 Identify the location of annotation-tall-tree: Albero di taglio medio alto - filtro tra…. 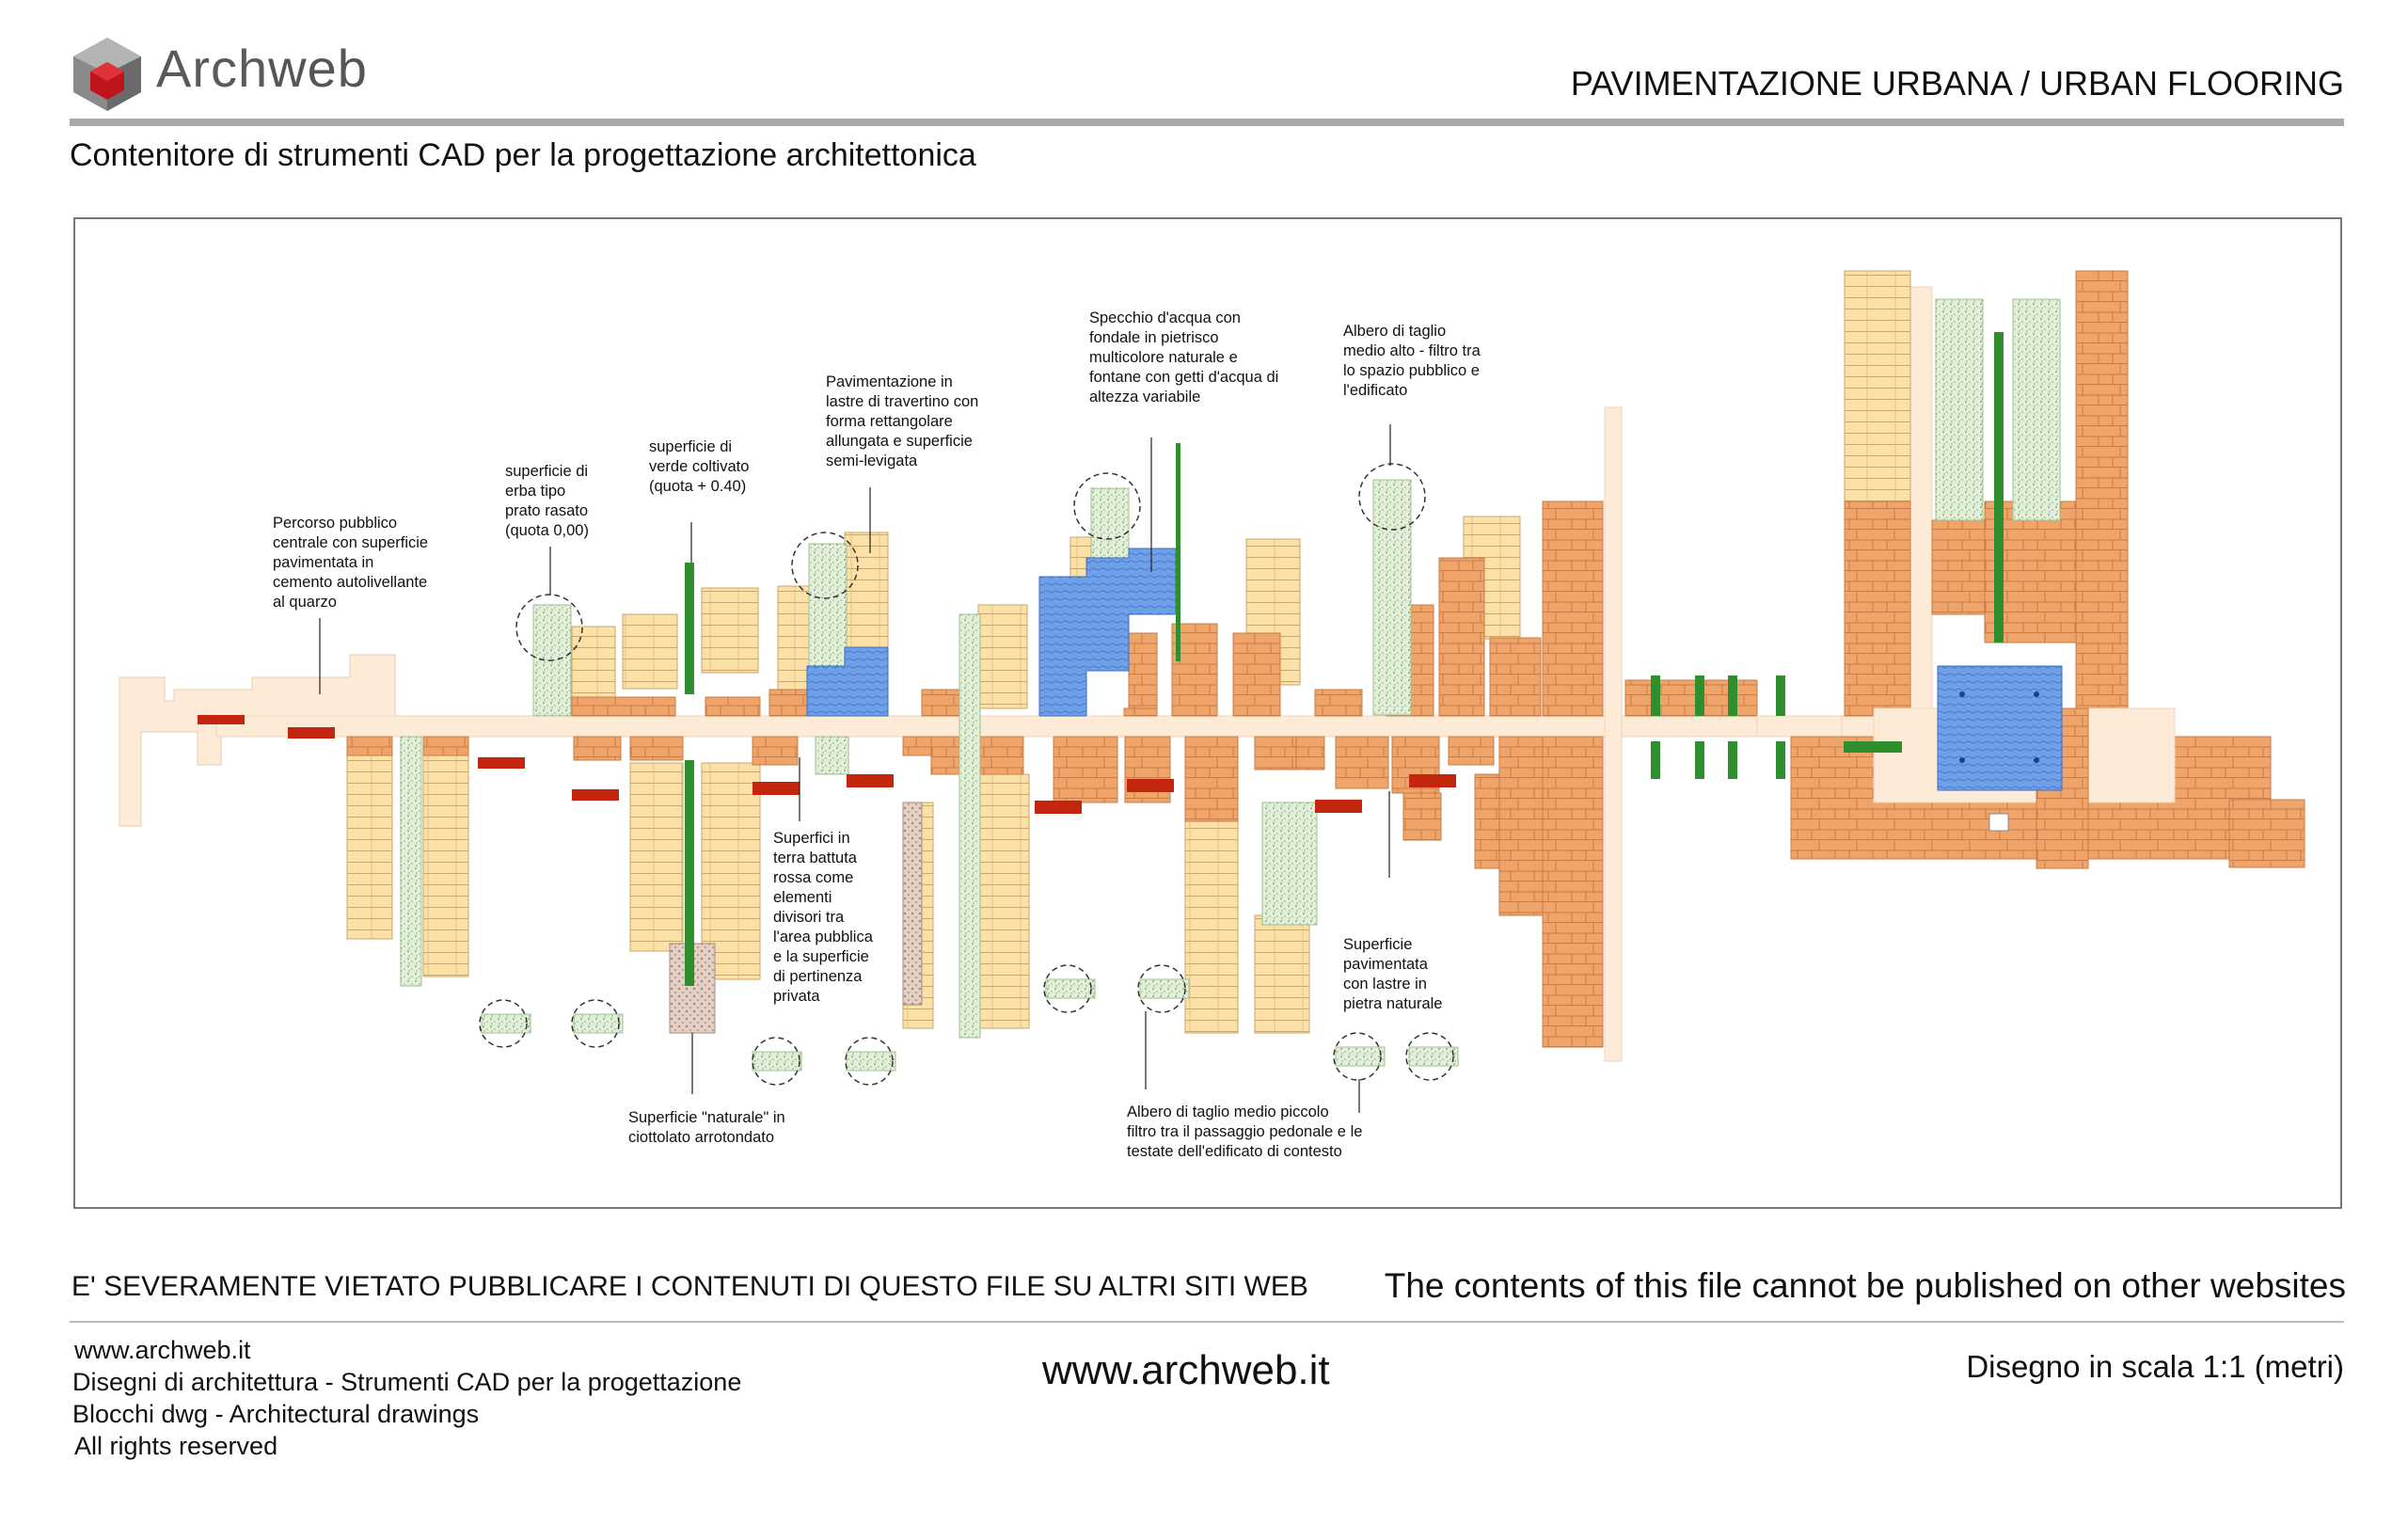
(1412, 361).